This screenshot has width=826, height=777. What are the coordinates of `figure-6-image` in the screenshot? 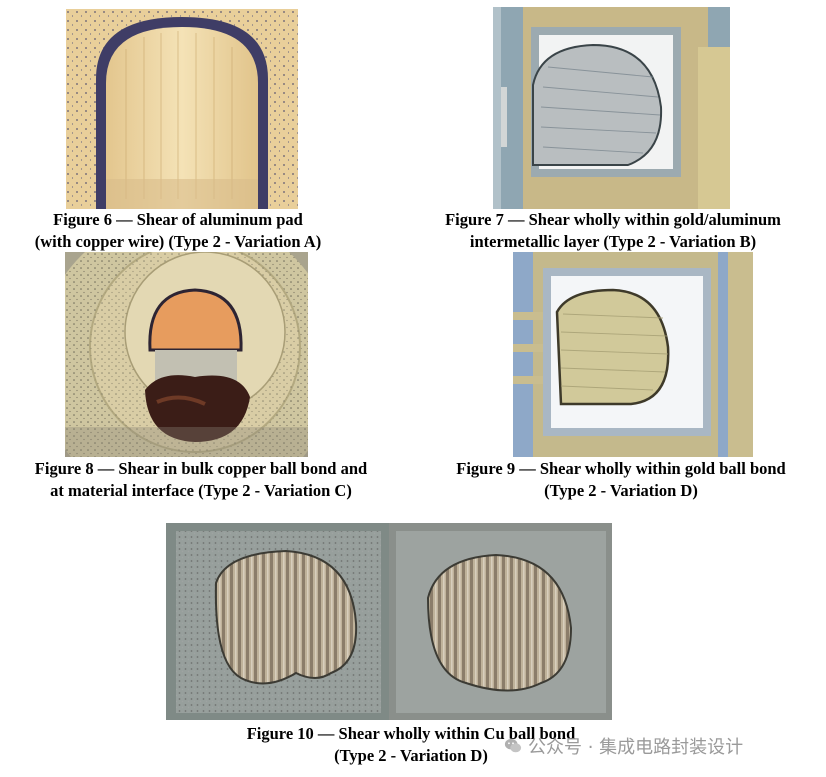 It's located at (182, 109).